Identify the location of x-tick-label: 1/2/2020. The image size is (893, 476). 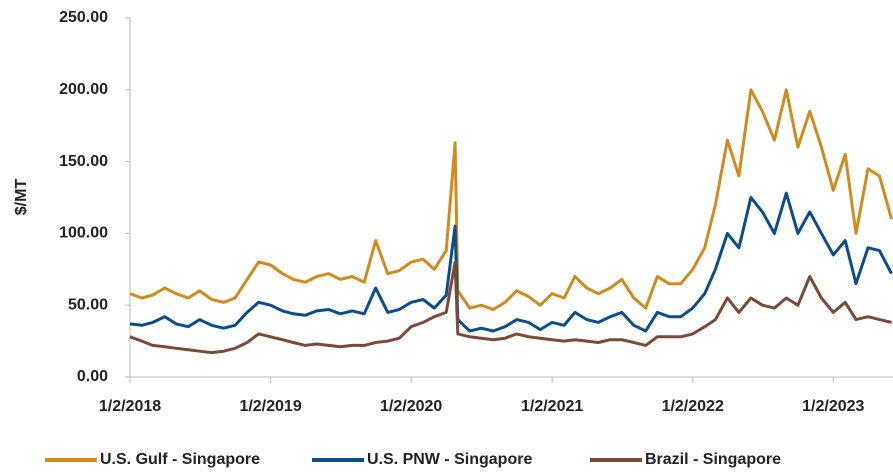
(411, 406).